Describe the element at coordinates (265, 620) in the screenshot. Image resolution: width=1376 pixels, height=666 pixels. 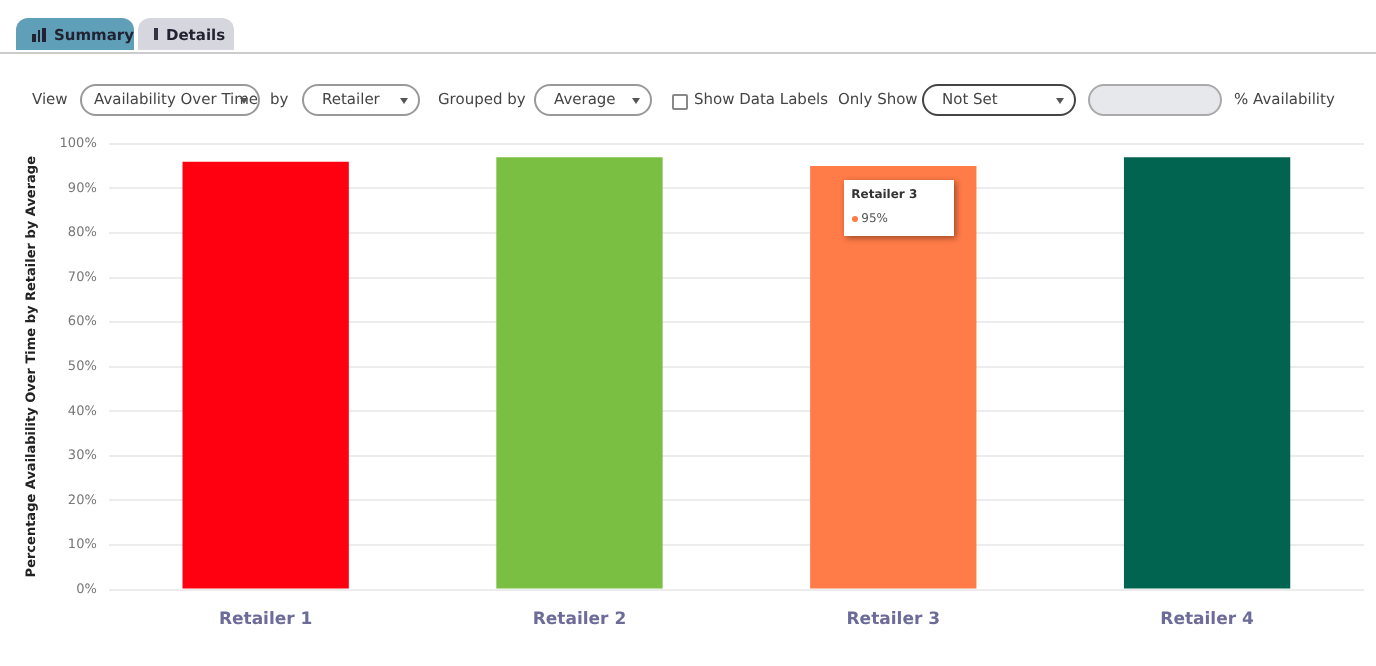
I see `x-tick-label: Retailer 1` at that location.